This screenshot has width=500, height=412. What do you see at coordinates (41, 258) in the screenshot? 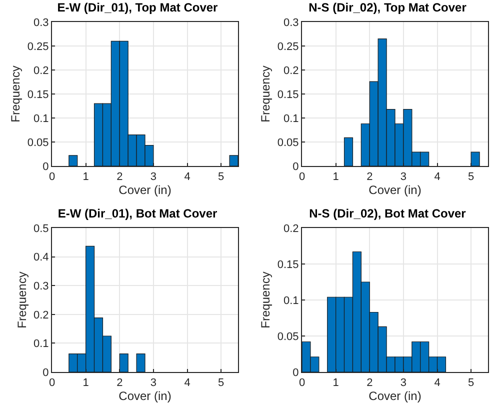
I see `y-tick-label: 0.4` at bounding box center [41, 258].